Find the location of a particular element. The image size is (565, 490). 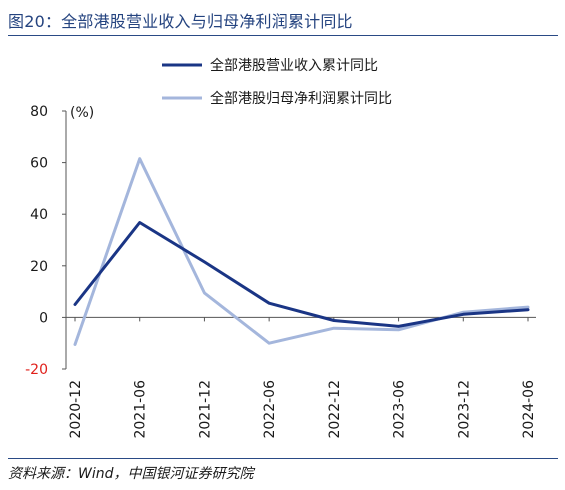

x-tick-label: 2023-12 is located at coordinates (464, 409).